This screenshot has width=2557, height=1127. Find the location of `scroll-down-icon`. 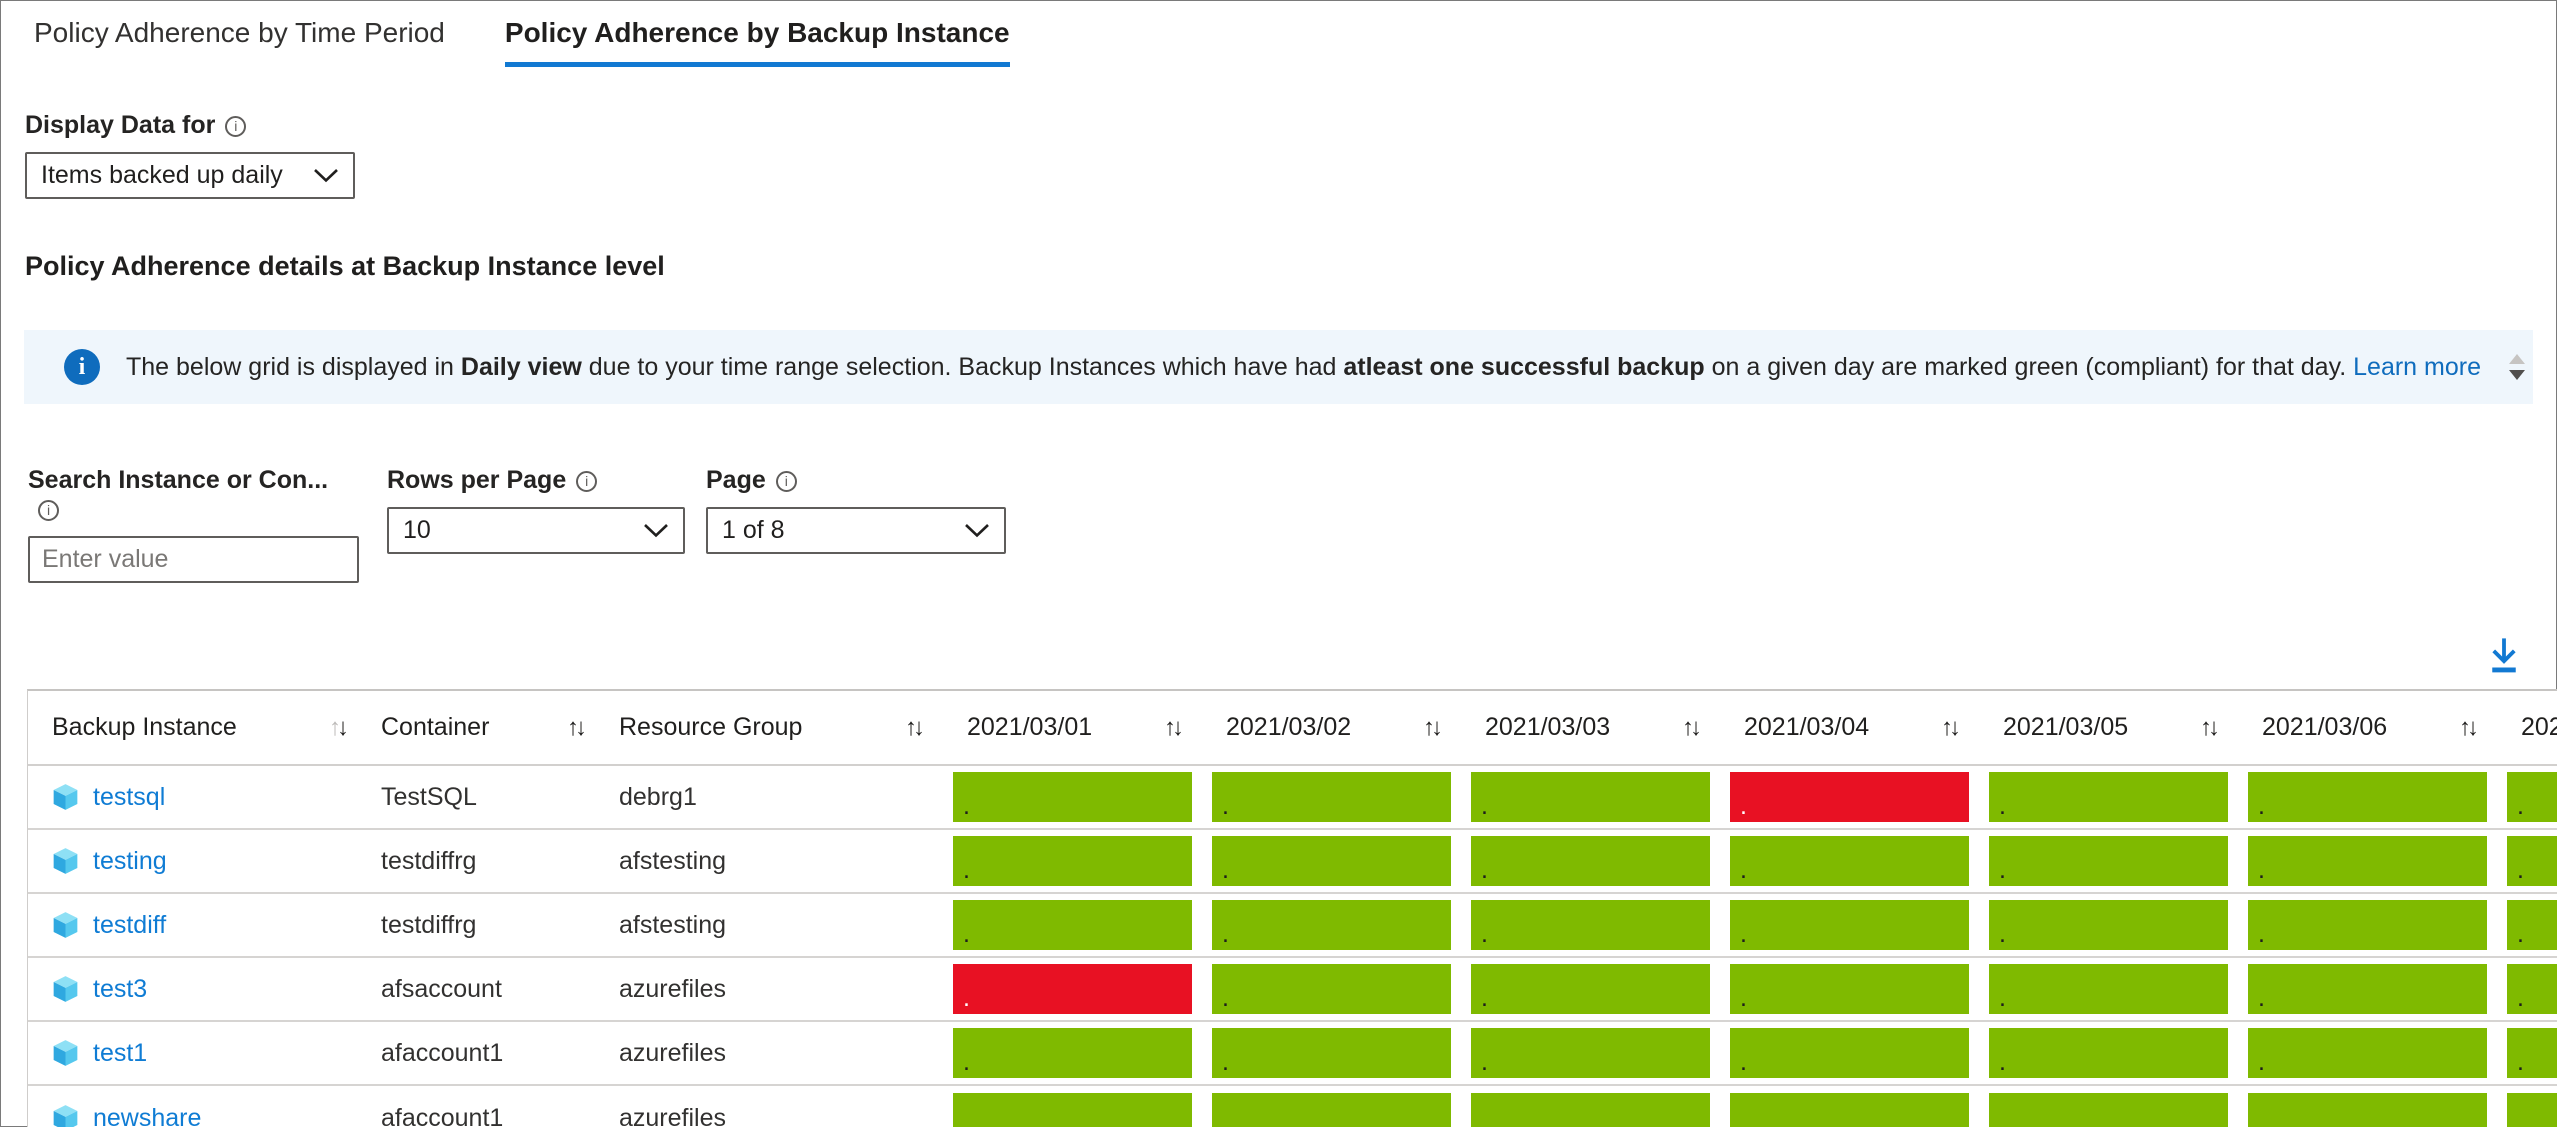

scroll-down-icon is located at coordinates (2517, 375).